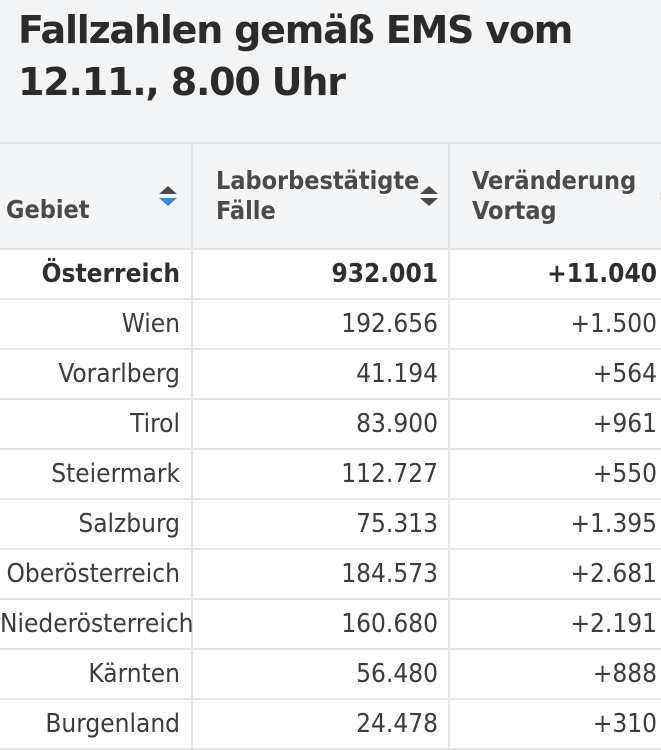 The width and height of the screenshot is (661, 750). I want to click on cell-cases: 192.656, so click(320, 324).